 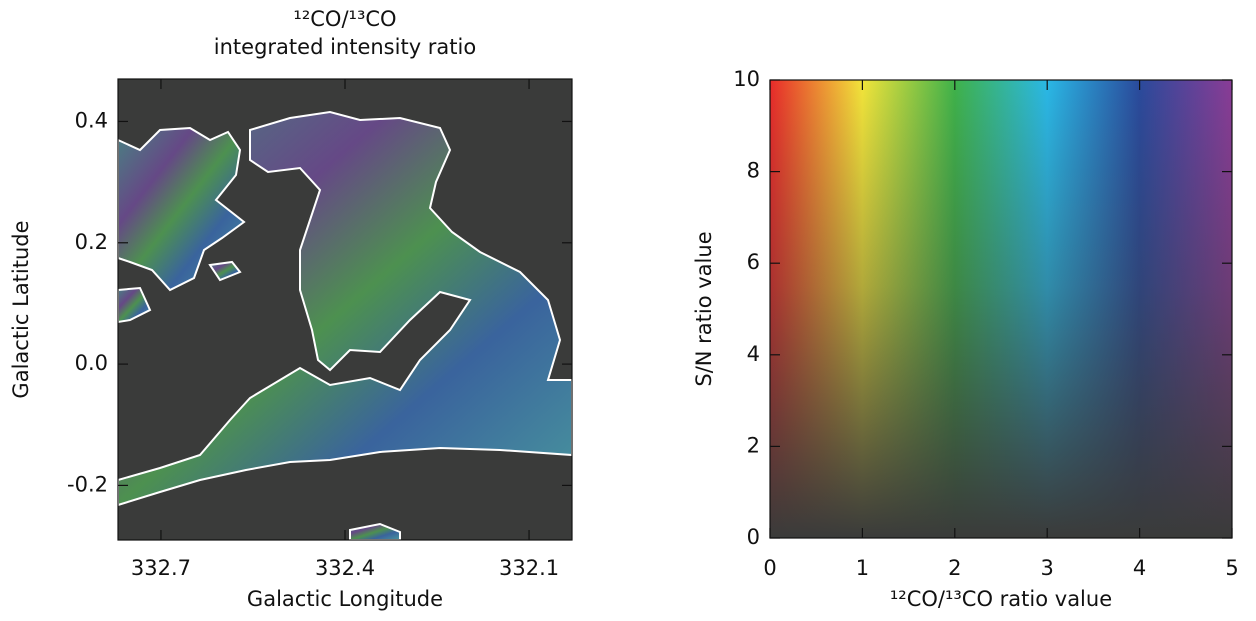 What do you see at coordinates (746, 79) in the screenshot?
I see `y-tick-label: 10` at bounding box center [746, 79].